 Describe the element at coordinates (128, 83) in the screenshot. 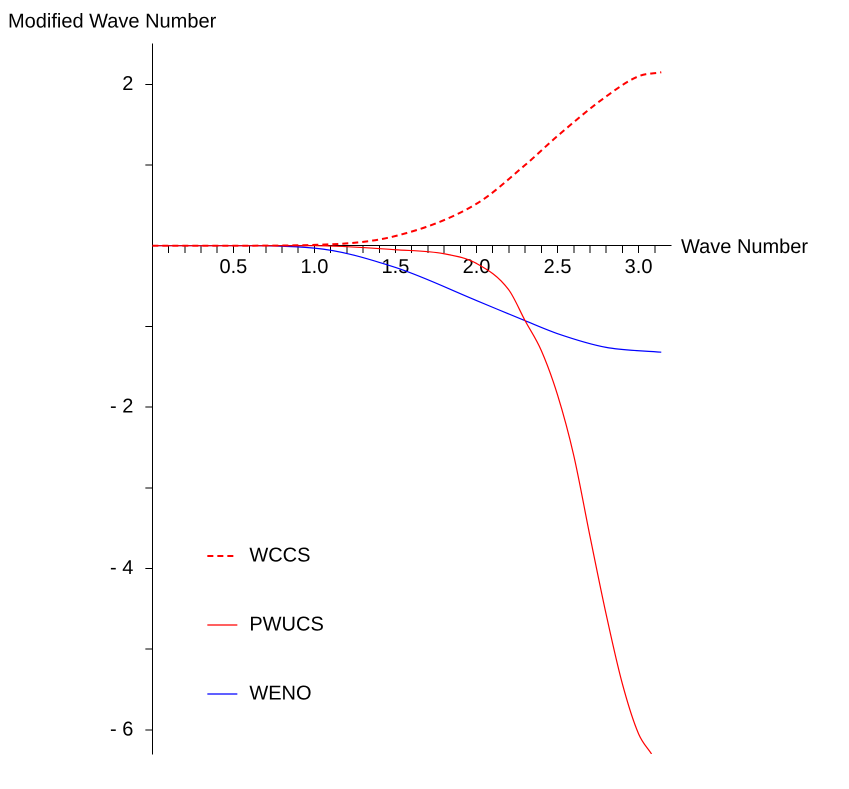

I see `y-tick-label: 2` at that location.